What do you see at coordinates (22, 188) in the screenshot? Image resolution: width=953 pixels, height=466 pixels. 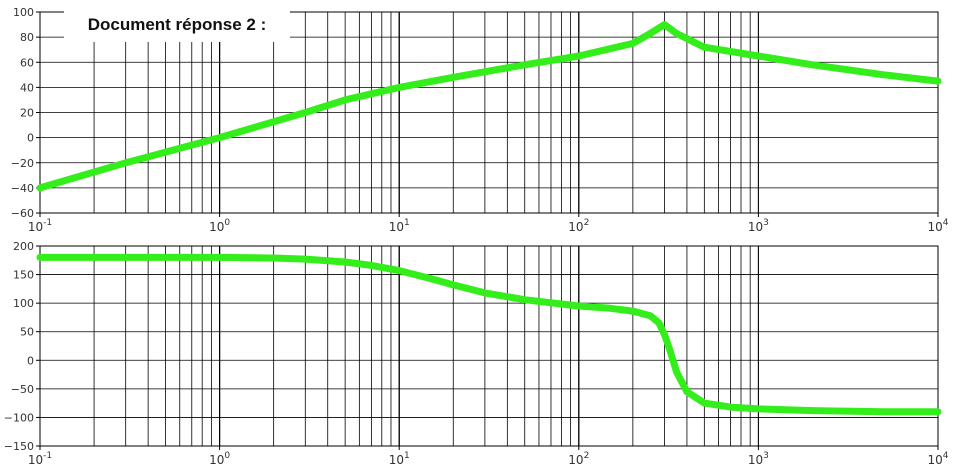 I see `y-tick-label: −40` at bounding box center [22, 188].